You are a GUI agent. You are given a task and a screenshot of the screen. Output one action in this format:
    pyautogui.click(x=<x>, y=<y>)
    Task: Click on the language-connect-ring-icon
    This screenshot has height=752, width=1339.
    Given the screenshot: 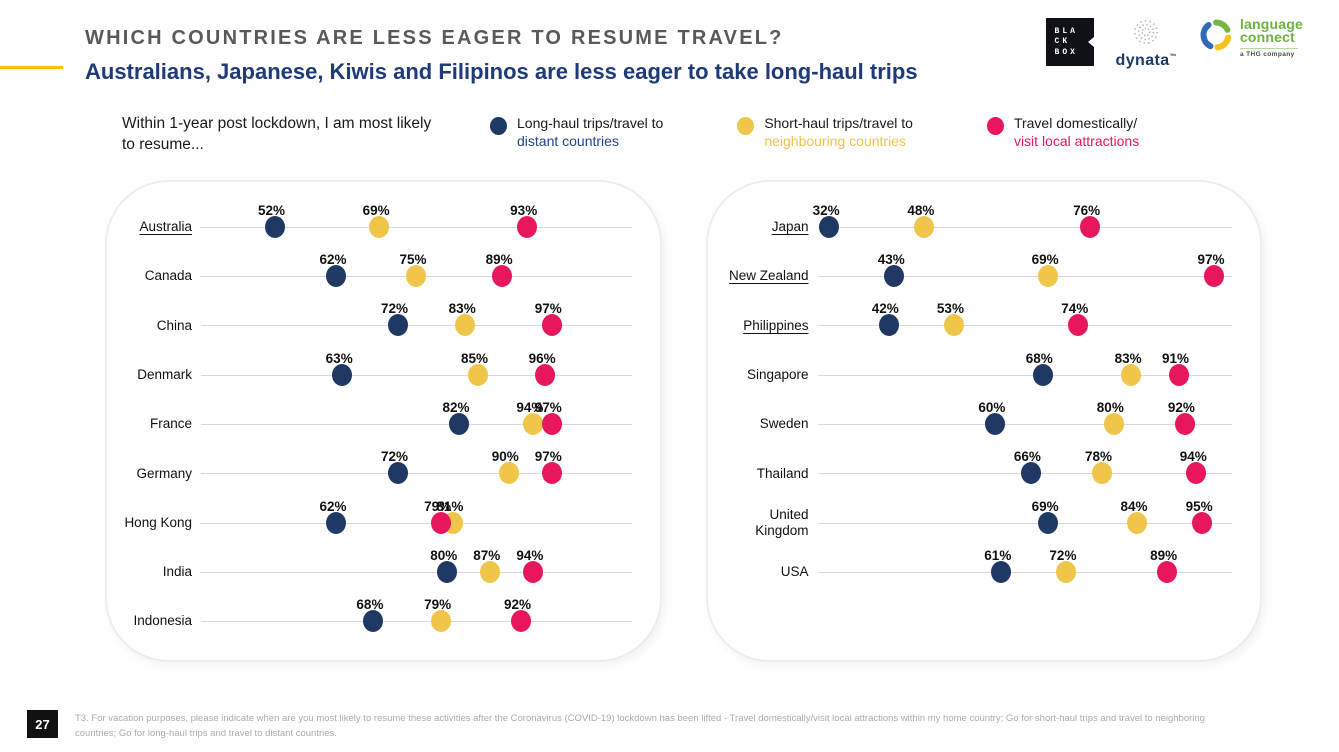 What is the action you would take?
    pyautogui.click(x=1216, y=37)
    